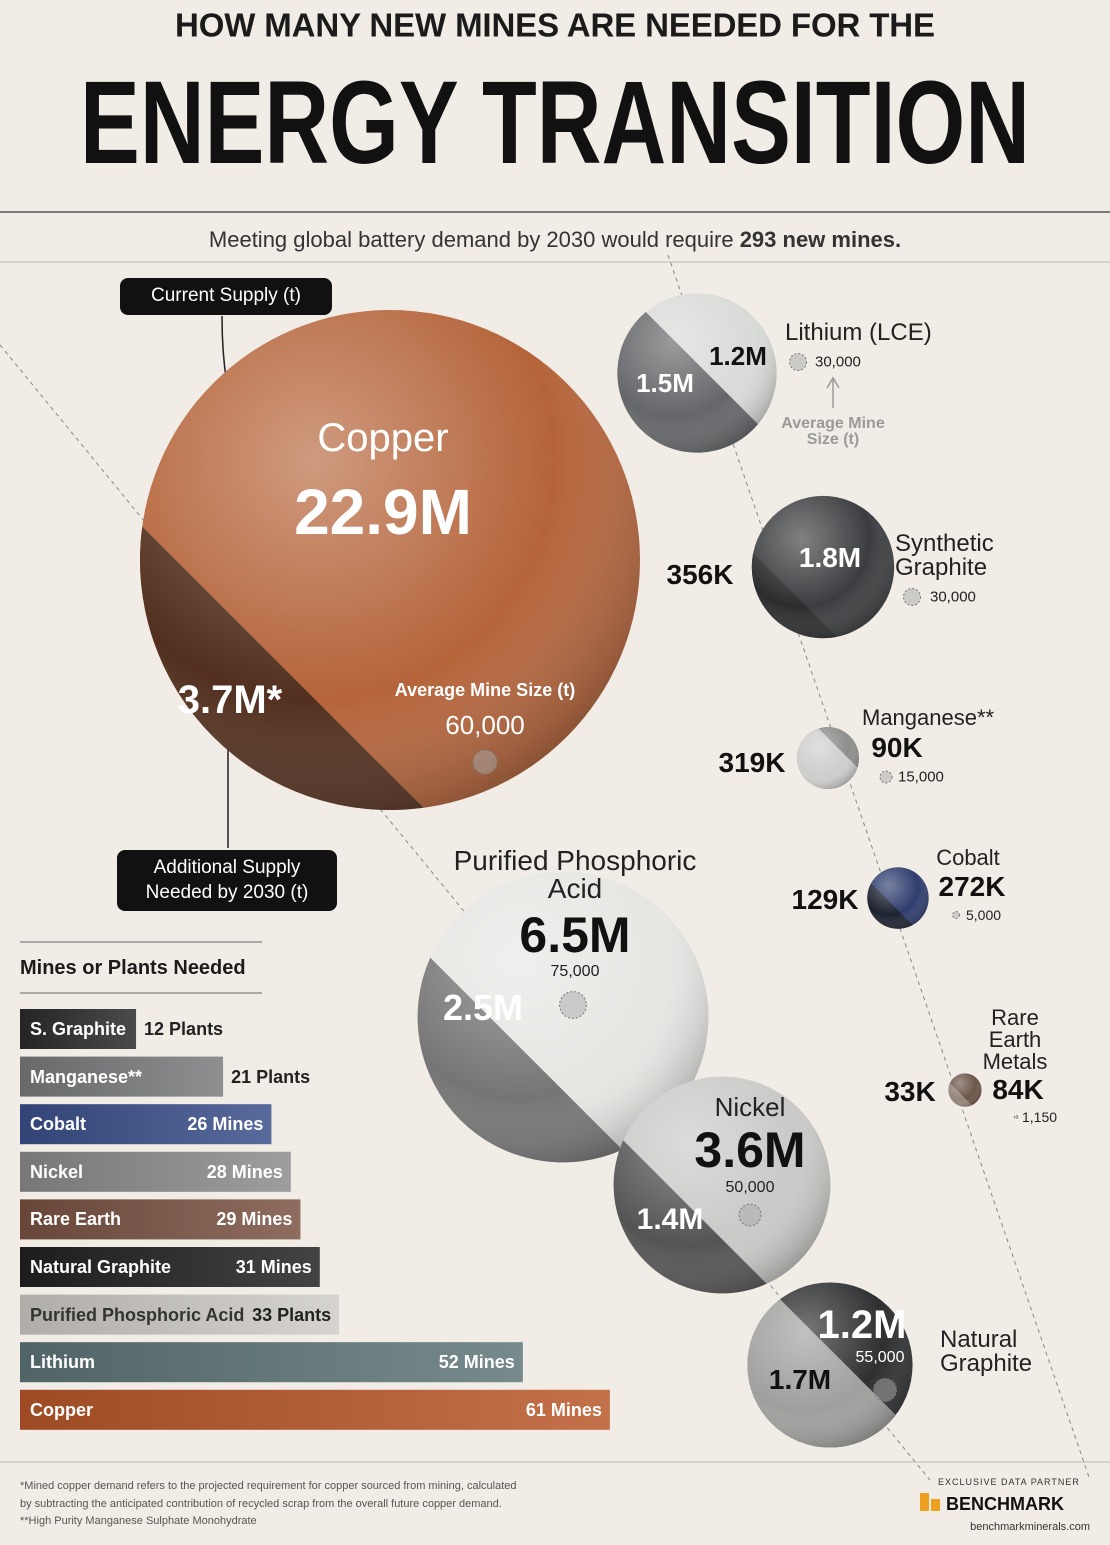  Describe the element at coordinates (61, 1409) in the screenshot. I see `bar-category: Copper` at that location.